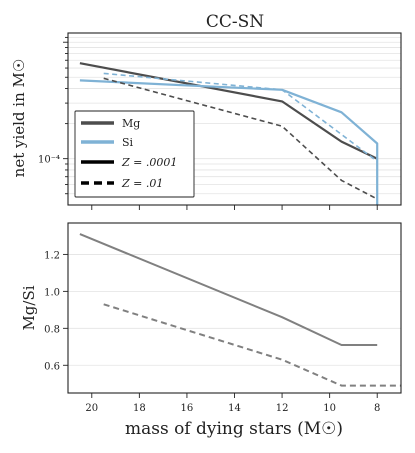  What do you see at coordinates (377, 408) in the screenshot?
I see `bottom-xtick-label-6: 8` at bounding box center [377, 408].